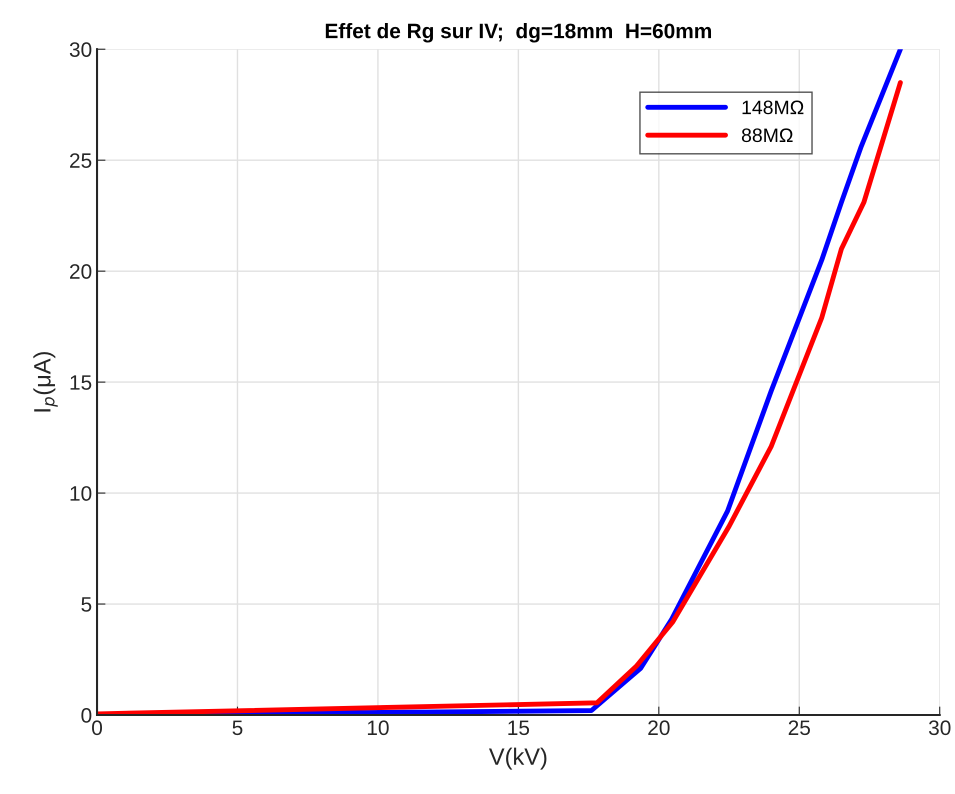  I want to click on chart-title: Effet de Rg sur IV; dg=18mm H=60mm, so click(519, 33).